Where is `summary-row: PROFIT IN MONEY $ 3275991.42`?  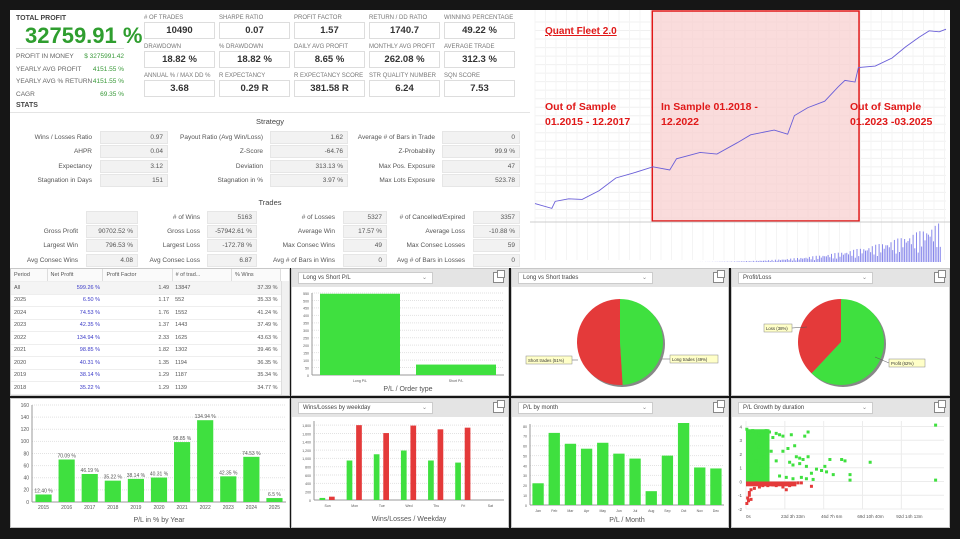 summary-row: PROFIT IN MONEY $ 3275991.42 is located at coordinates (70, 57).